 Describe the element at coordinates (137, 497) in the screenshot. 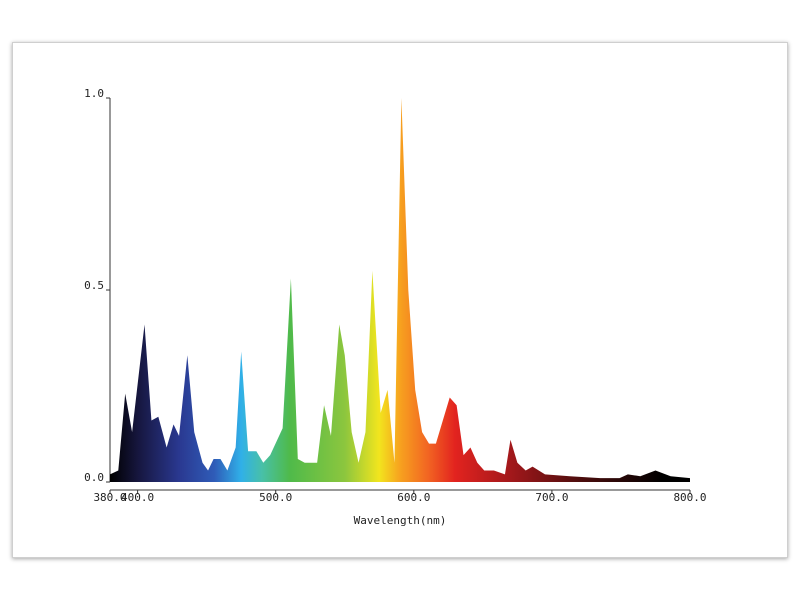

I see `x-tick-label: 400.0` at that location.